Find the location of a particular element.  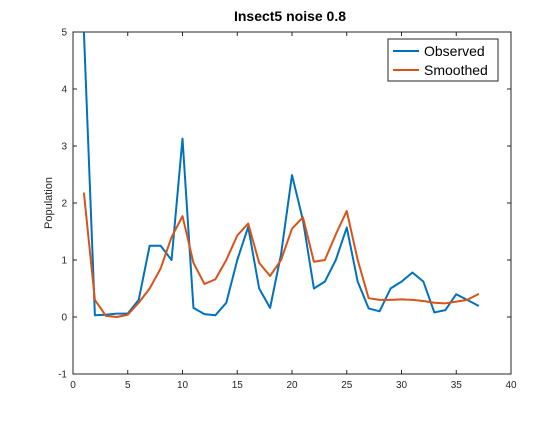

x-tick-label: 10 is located at coordinates (183, 385).